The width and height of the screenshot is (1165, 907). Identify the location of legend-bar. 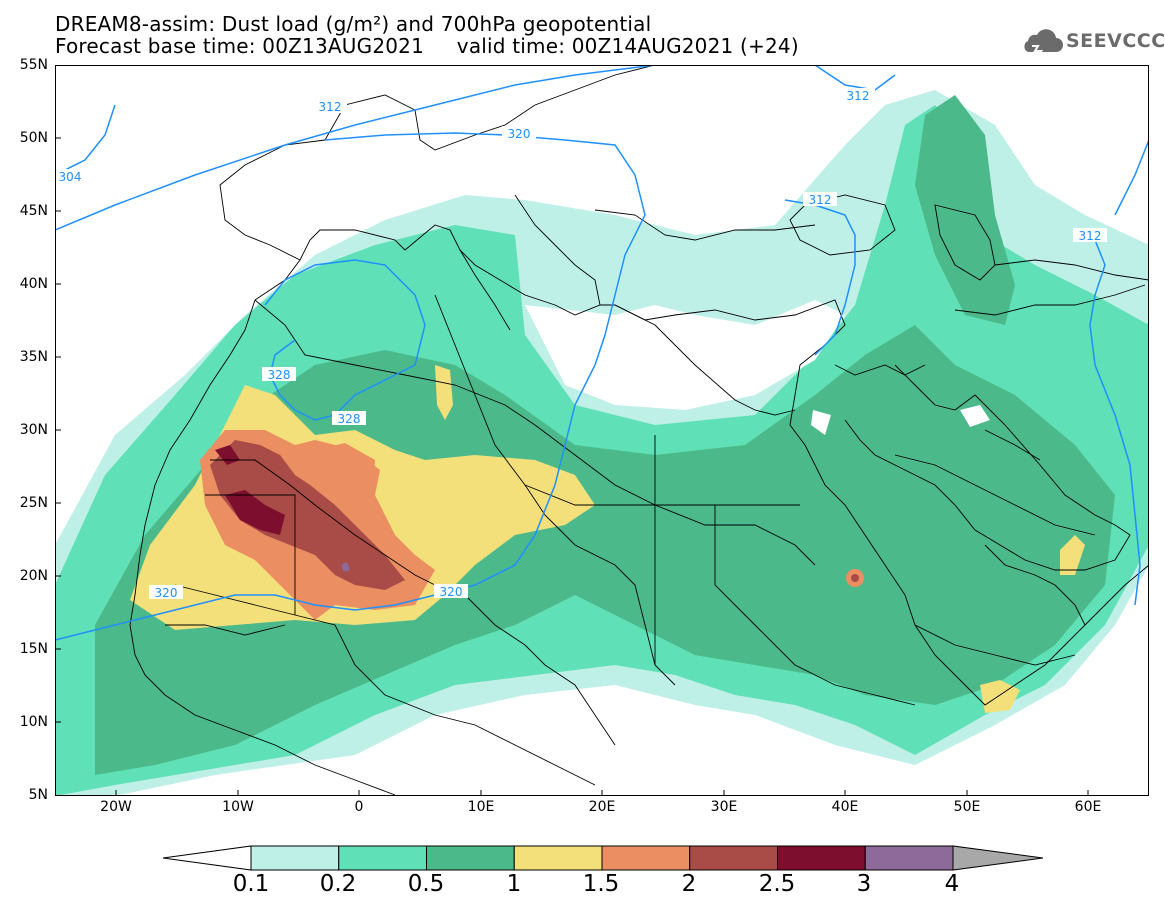
(603, 858).